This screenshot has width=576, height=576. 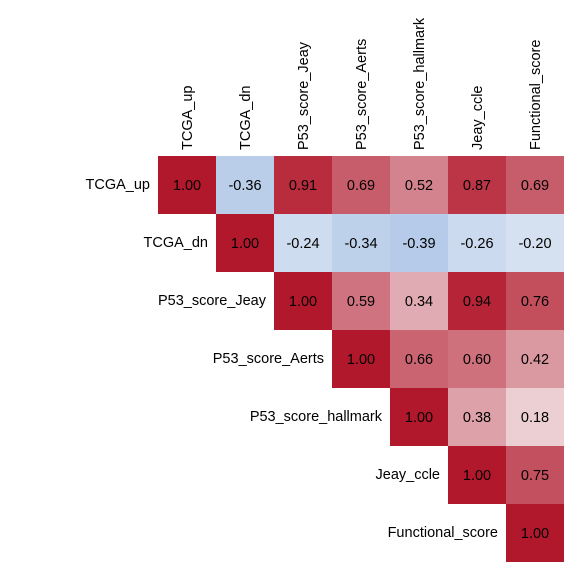 I want to click on column-label-tcga-dn: TCGA_dn, so click(x=246, y=118).